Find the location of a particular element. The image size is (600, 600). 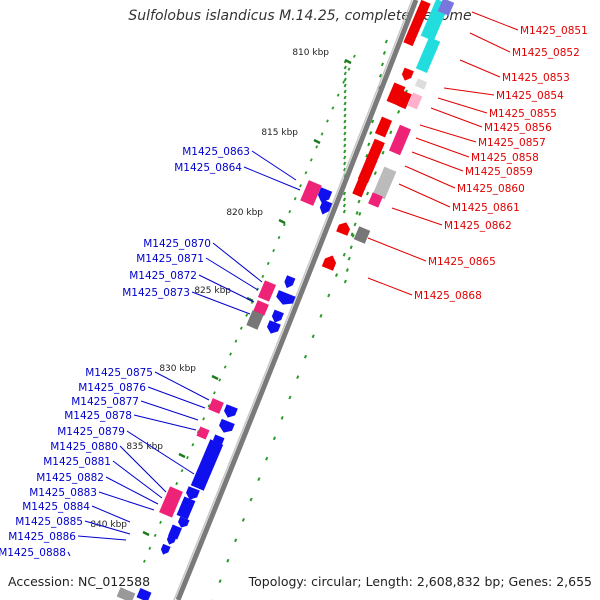

gene-label: M1425_0872 is located at coordinates (163, 276).